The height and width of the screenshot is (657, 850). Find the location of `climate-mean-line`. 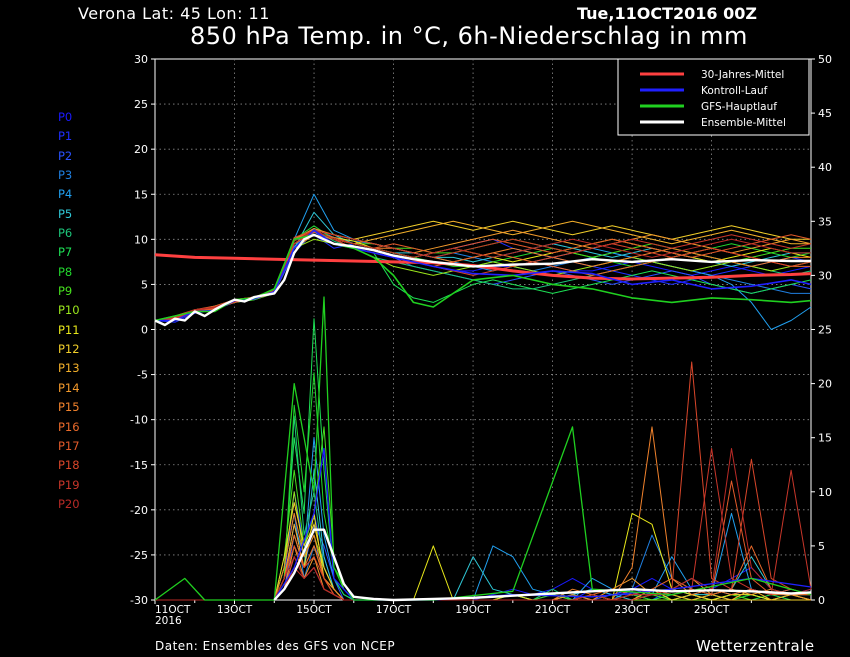

climate-mean-line is located at coordinates (483, 267).